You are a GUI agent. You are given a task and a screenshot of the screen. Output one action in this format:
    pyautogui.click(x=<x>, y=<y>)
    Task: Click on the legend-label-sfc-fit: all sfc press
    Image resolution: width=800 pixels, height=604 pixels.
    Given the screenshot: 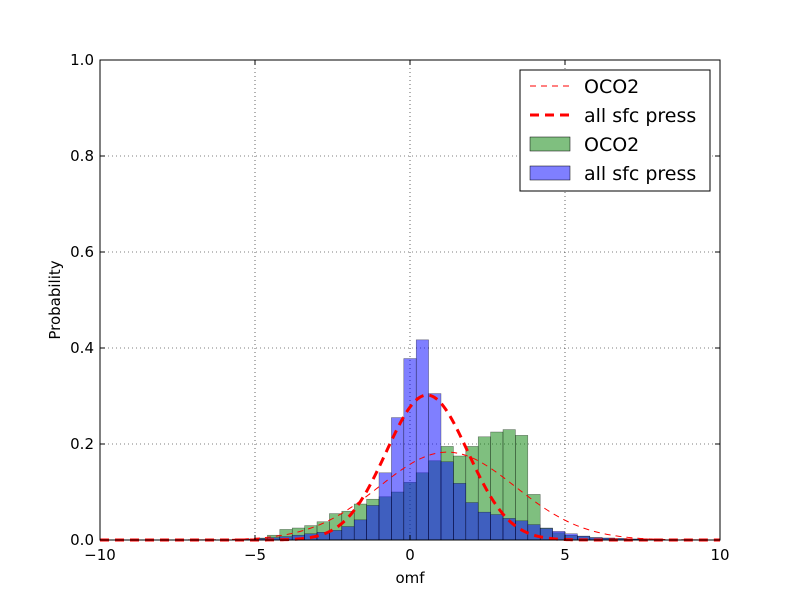 What is the action you would take?
    pyautogui.click(x=640, y=116)
    